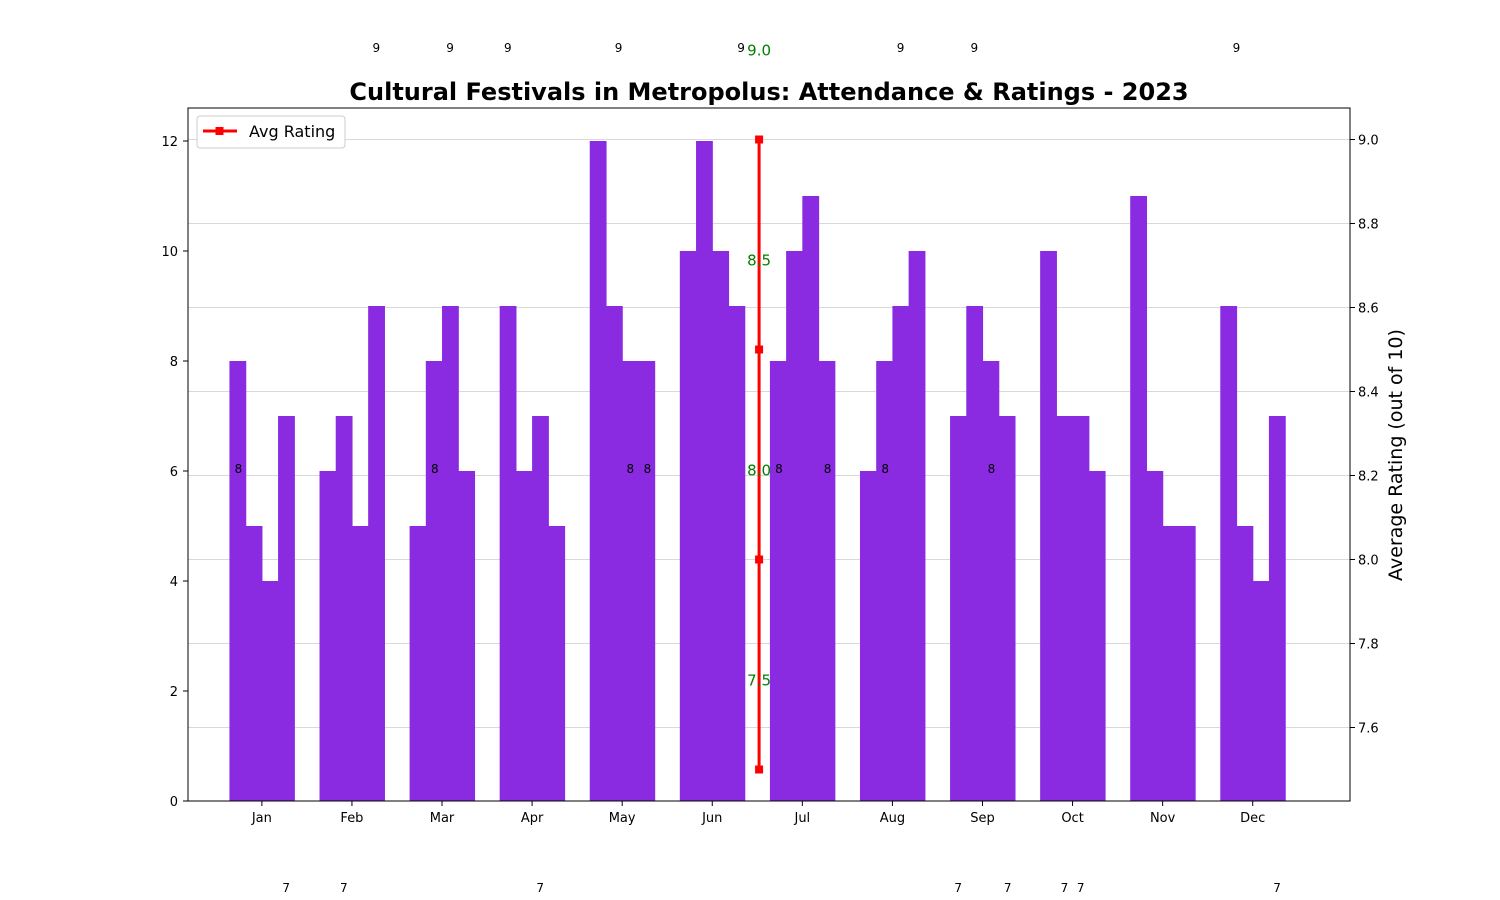  Describe the element at coordinates (169, 252) in the screenshot. I see `y-tick-label: 10` at that location.